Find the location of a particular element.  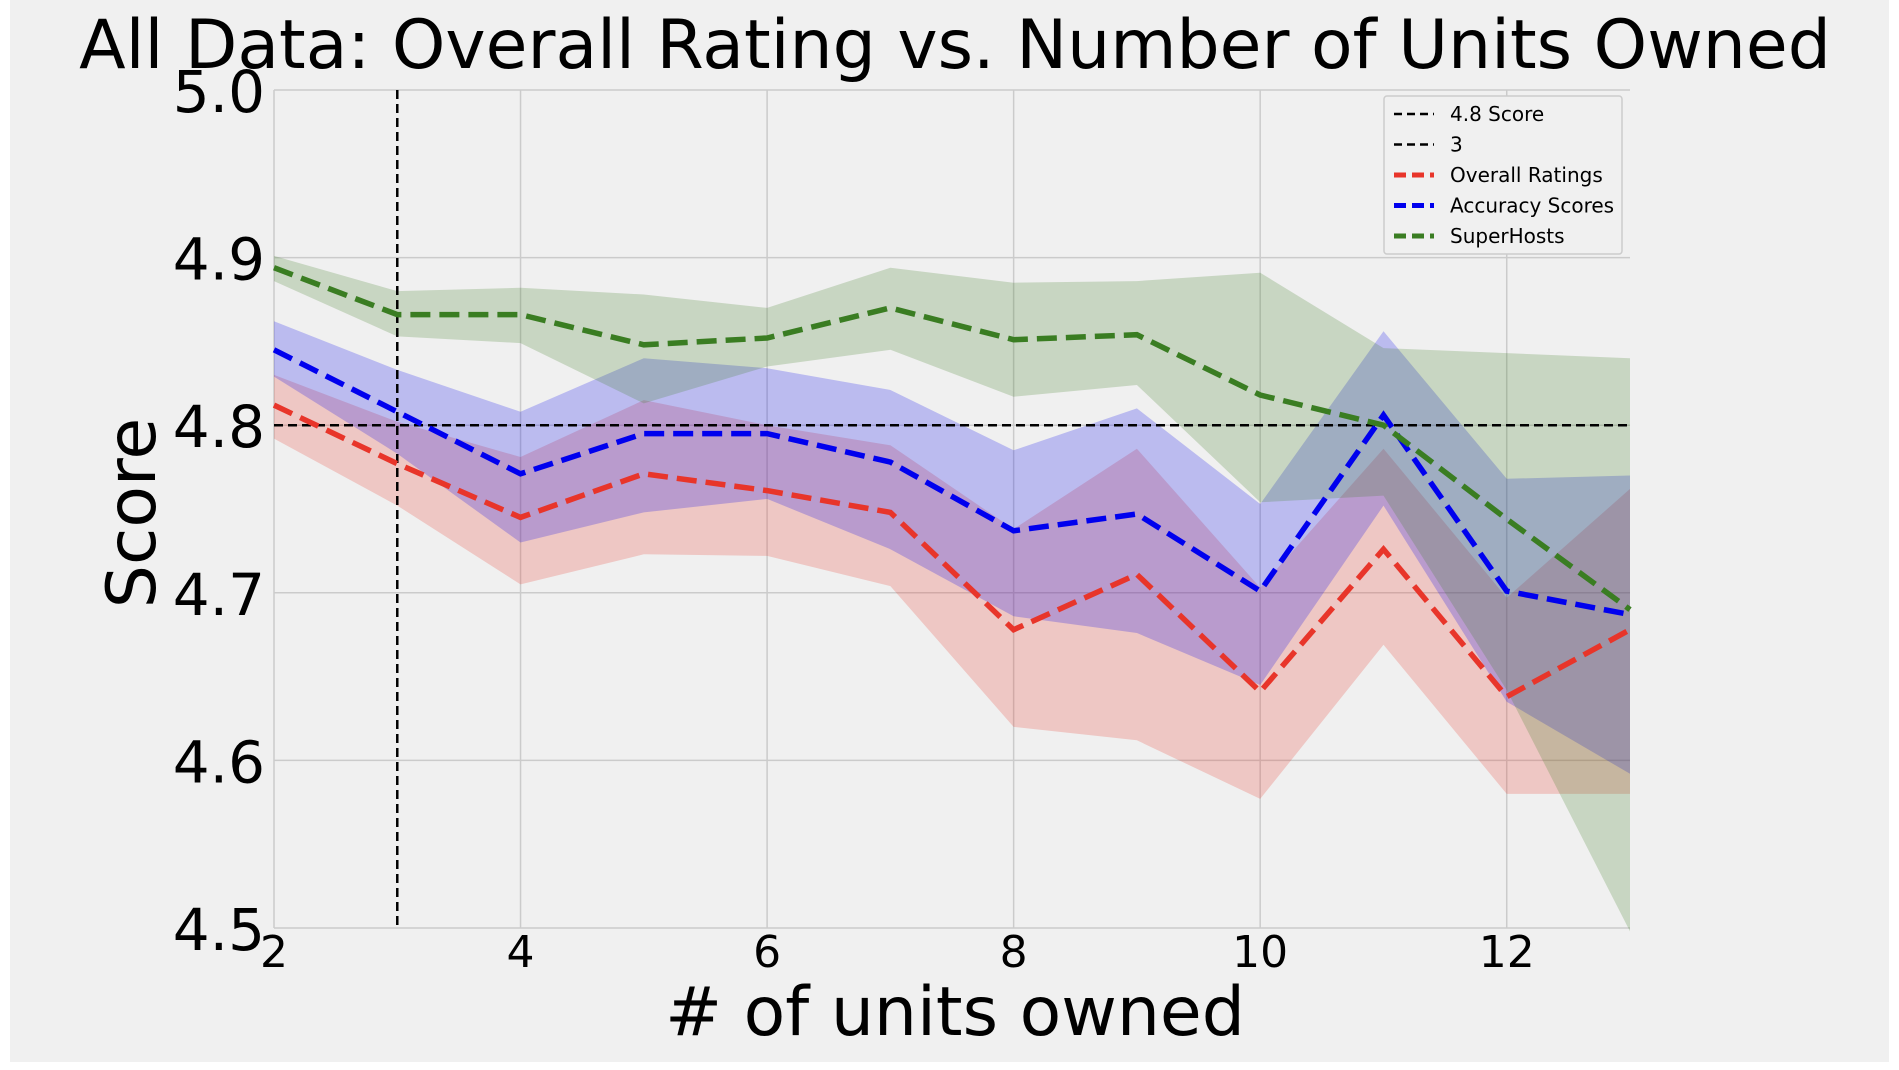

y-tick-label: 4.8 is located at coordinates (219, 427).